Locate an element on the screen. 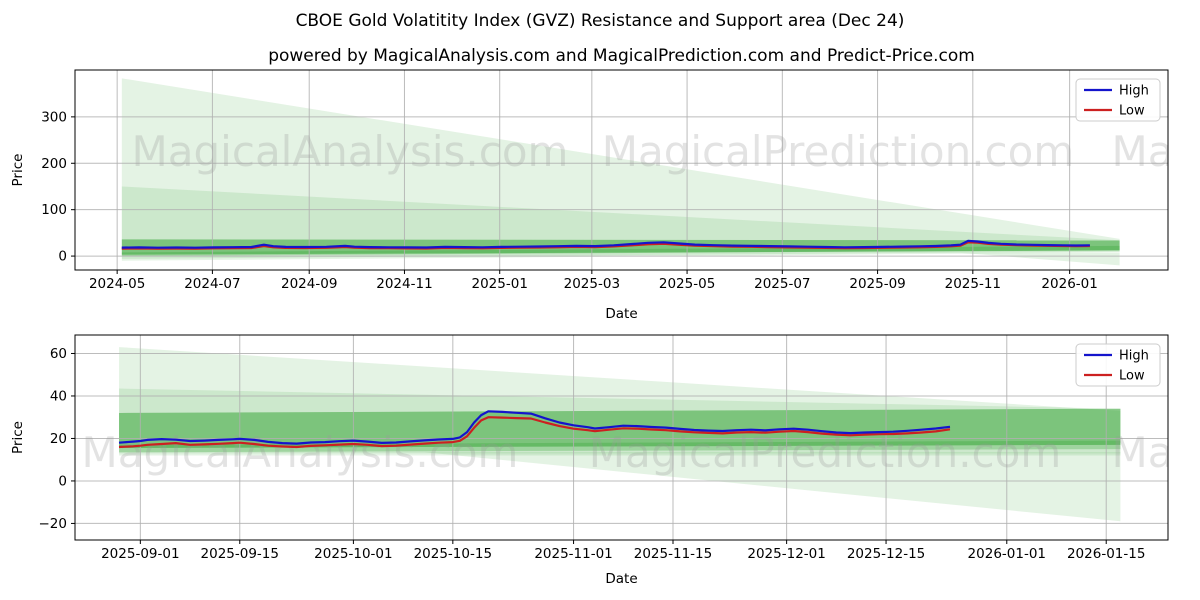 The width and height of the screenshot is (1200, 600). y-tick-label: 100 is located at coordinates (54, 210).